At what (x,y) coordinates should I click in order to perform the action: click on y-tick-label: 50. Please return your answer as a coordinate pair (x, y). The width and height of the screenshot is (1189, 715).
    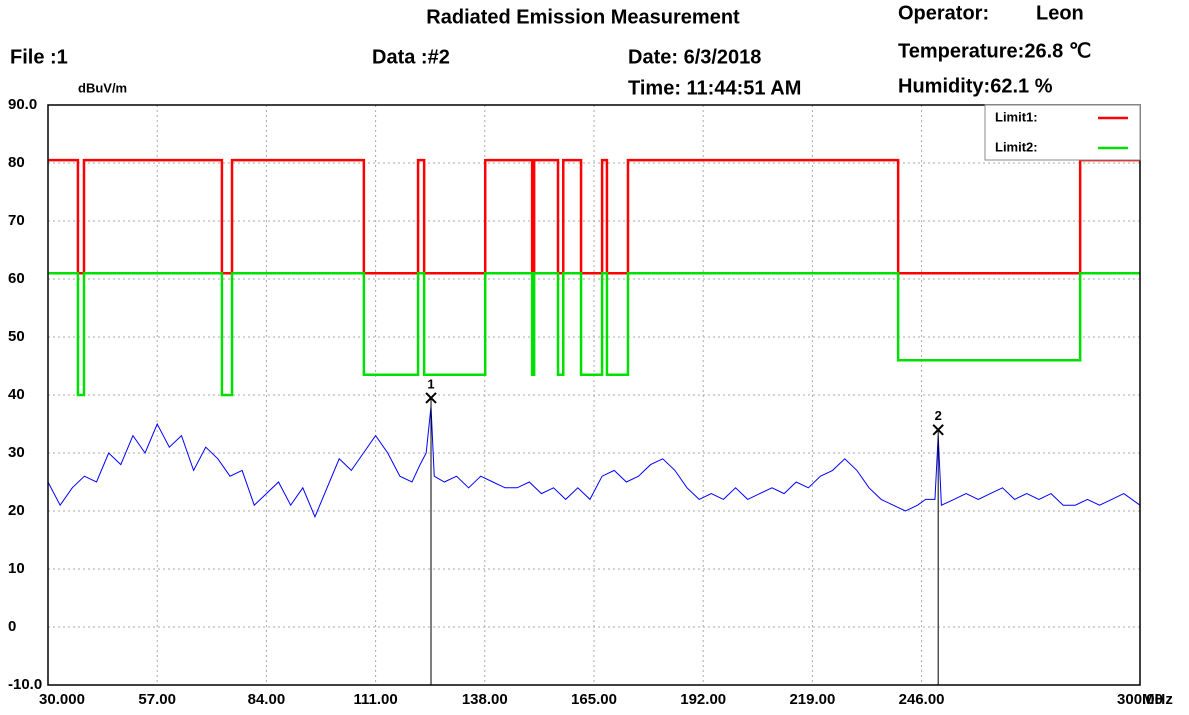
    Looking at the image, I should click on (16, 336).